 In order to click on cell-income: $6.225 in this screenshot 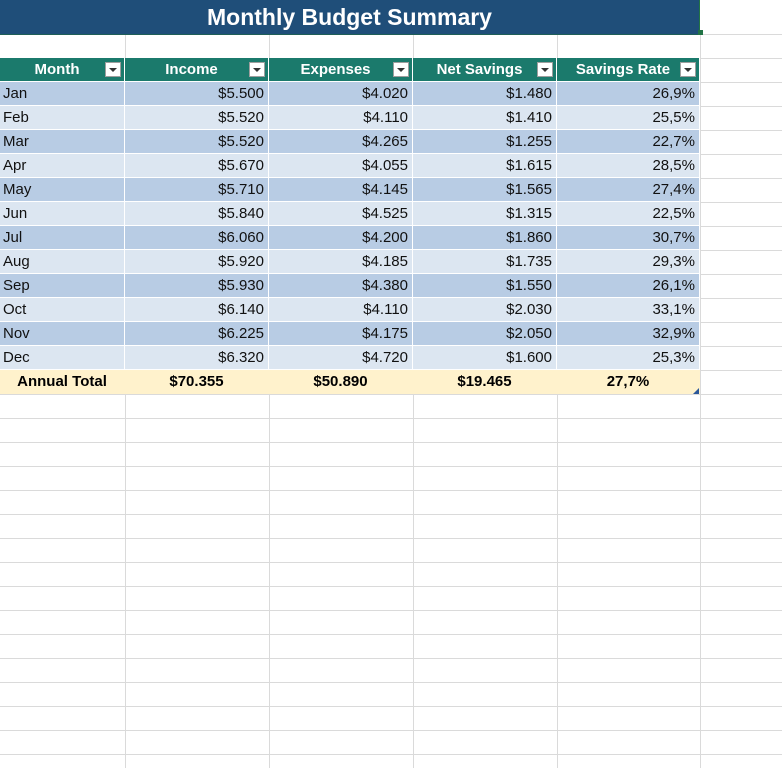, I will do `click(197, 334)`.